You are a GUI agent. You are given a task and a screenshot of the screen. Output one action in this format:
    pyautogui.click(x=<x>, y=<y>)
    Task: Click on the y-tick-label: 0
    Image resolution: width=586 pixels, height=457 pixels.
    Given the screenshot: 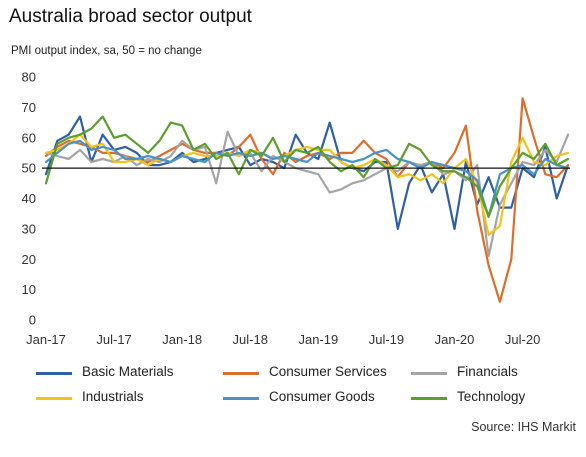 What is the action you would take?
    pyautogui.click(x=32, y=320)
    